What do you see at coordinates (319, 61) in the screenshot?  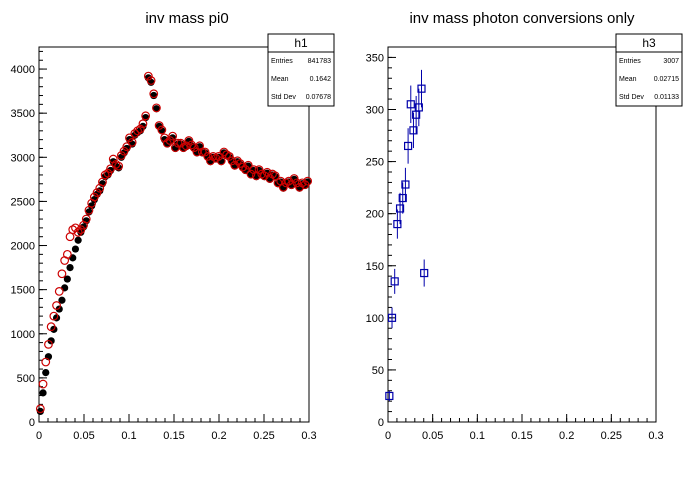 I see `stats-value-entries: 841783` at bounding box center [319, 61].